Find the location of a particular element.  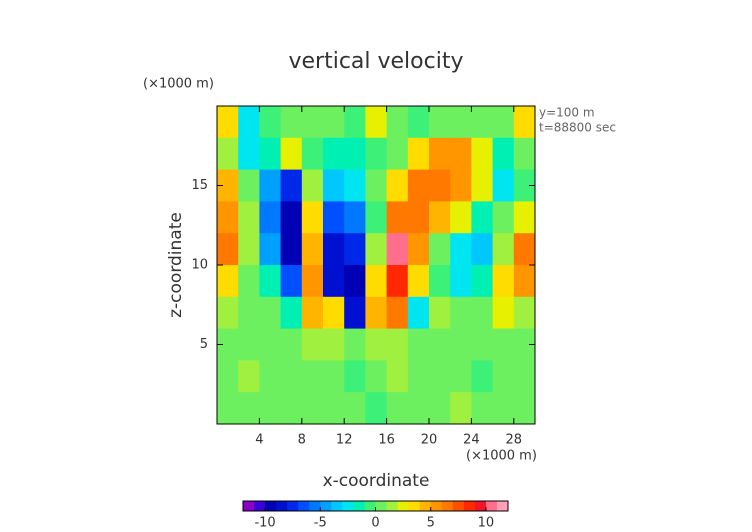

chart-title: vertical velocity is located at coordinates (375, 61).